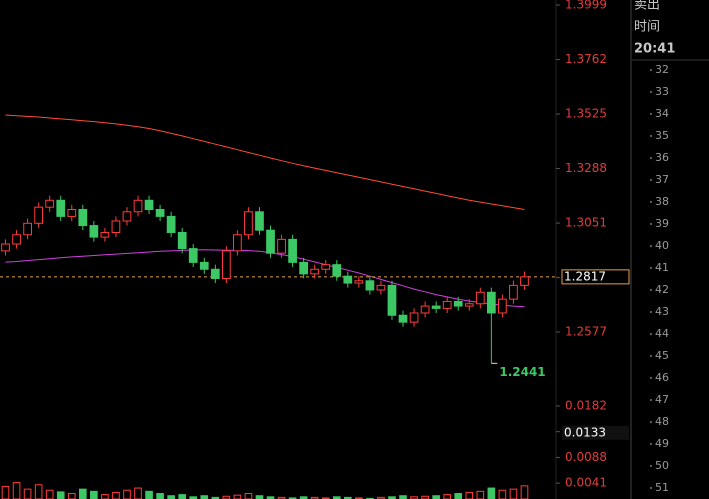 This screenshot has width=709, height=499. Describe the element at coordinates (662, 289) in the screenshot. I see `row-label: 42` at that location.